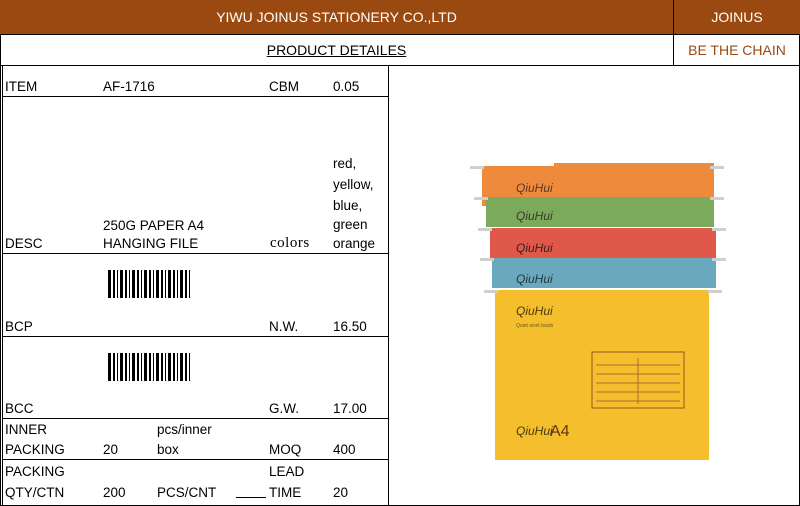  Describe the element at coordinates (19, 326) in the screenshot. I see `bcp-label: BCP` at that location.